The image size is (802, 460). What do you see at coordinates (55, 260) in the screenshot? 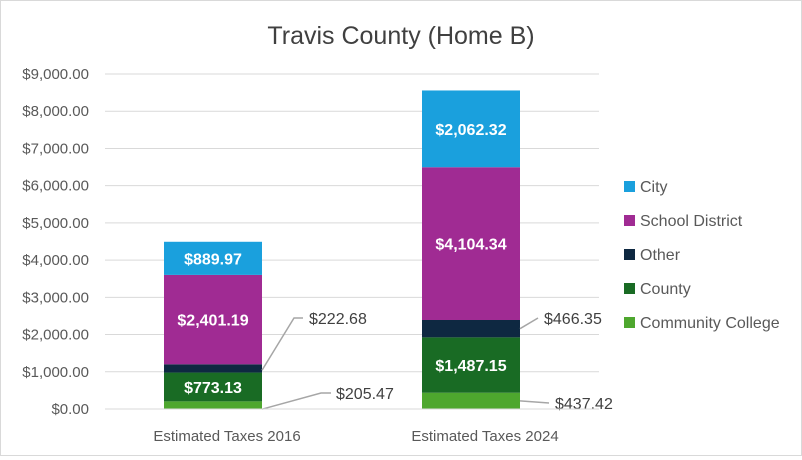
I see `y-tick-label: $4,000.00` at bounding box center [55, 260].